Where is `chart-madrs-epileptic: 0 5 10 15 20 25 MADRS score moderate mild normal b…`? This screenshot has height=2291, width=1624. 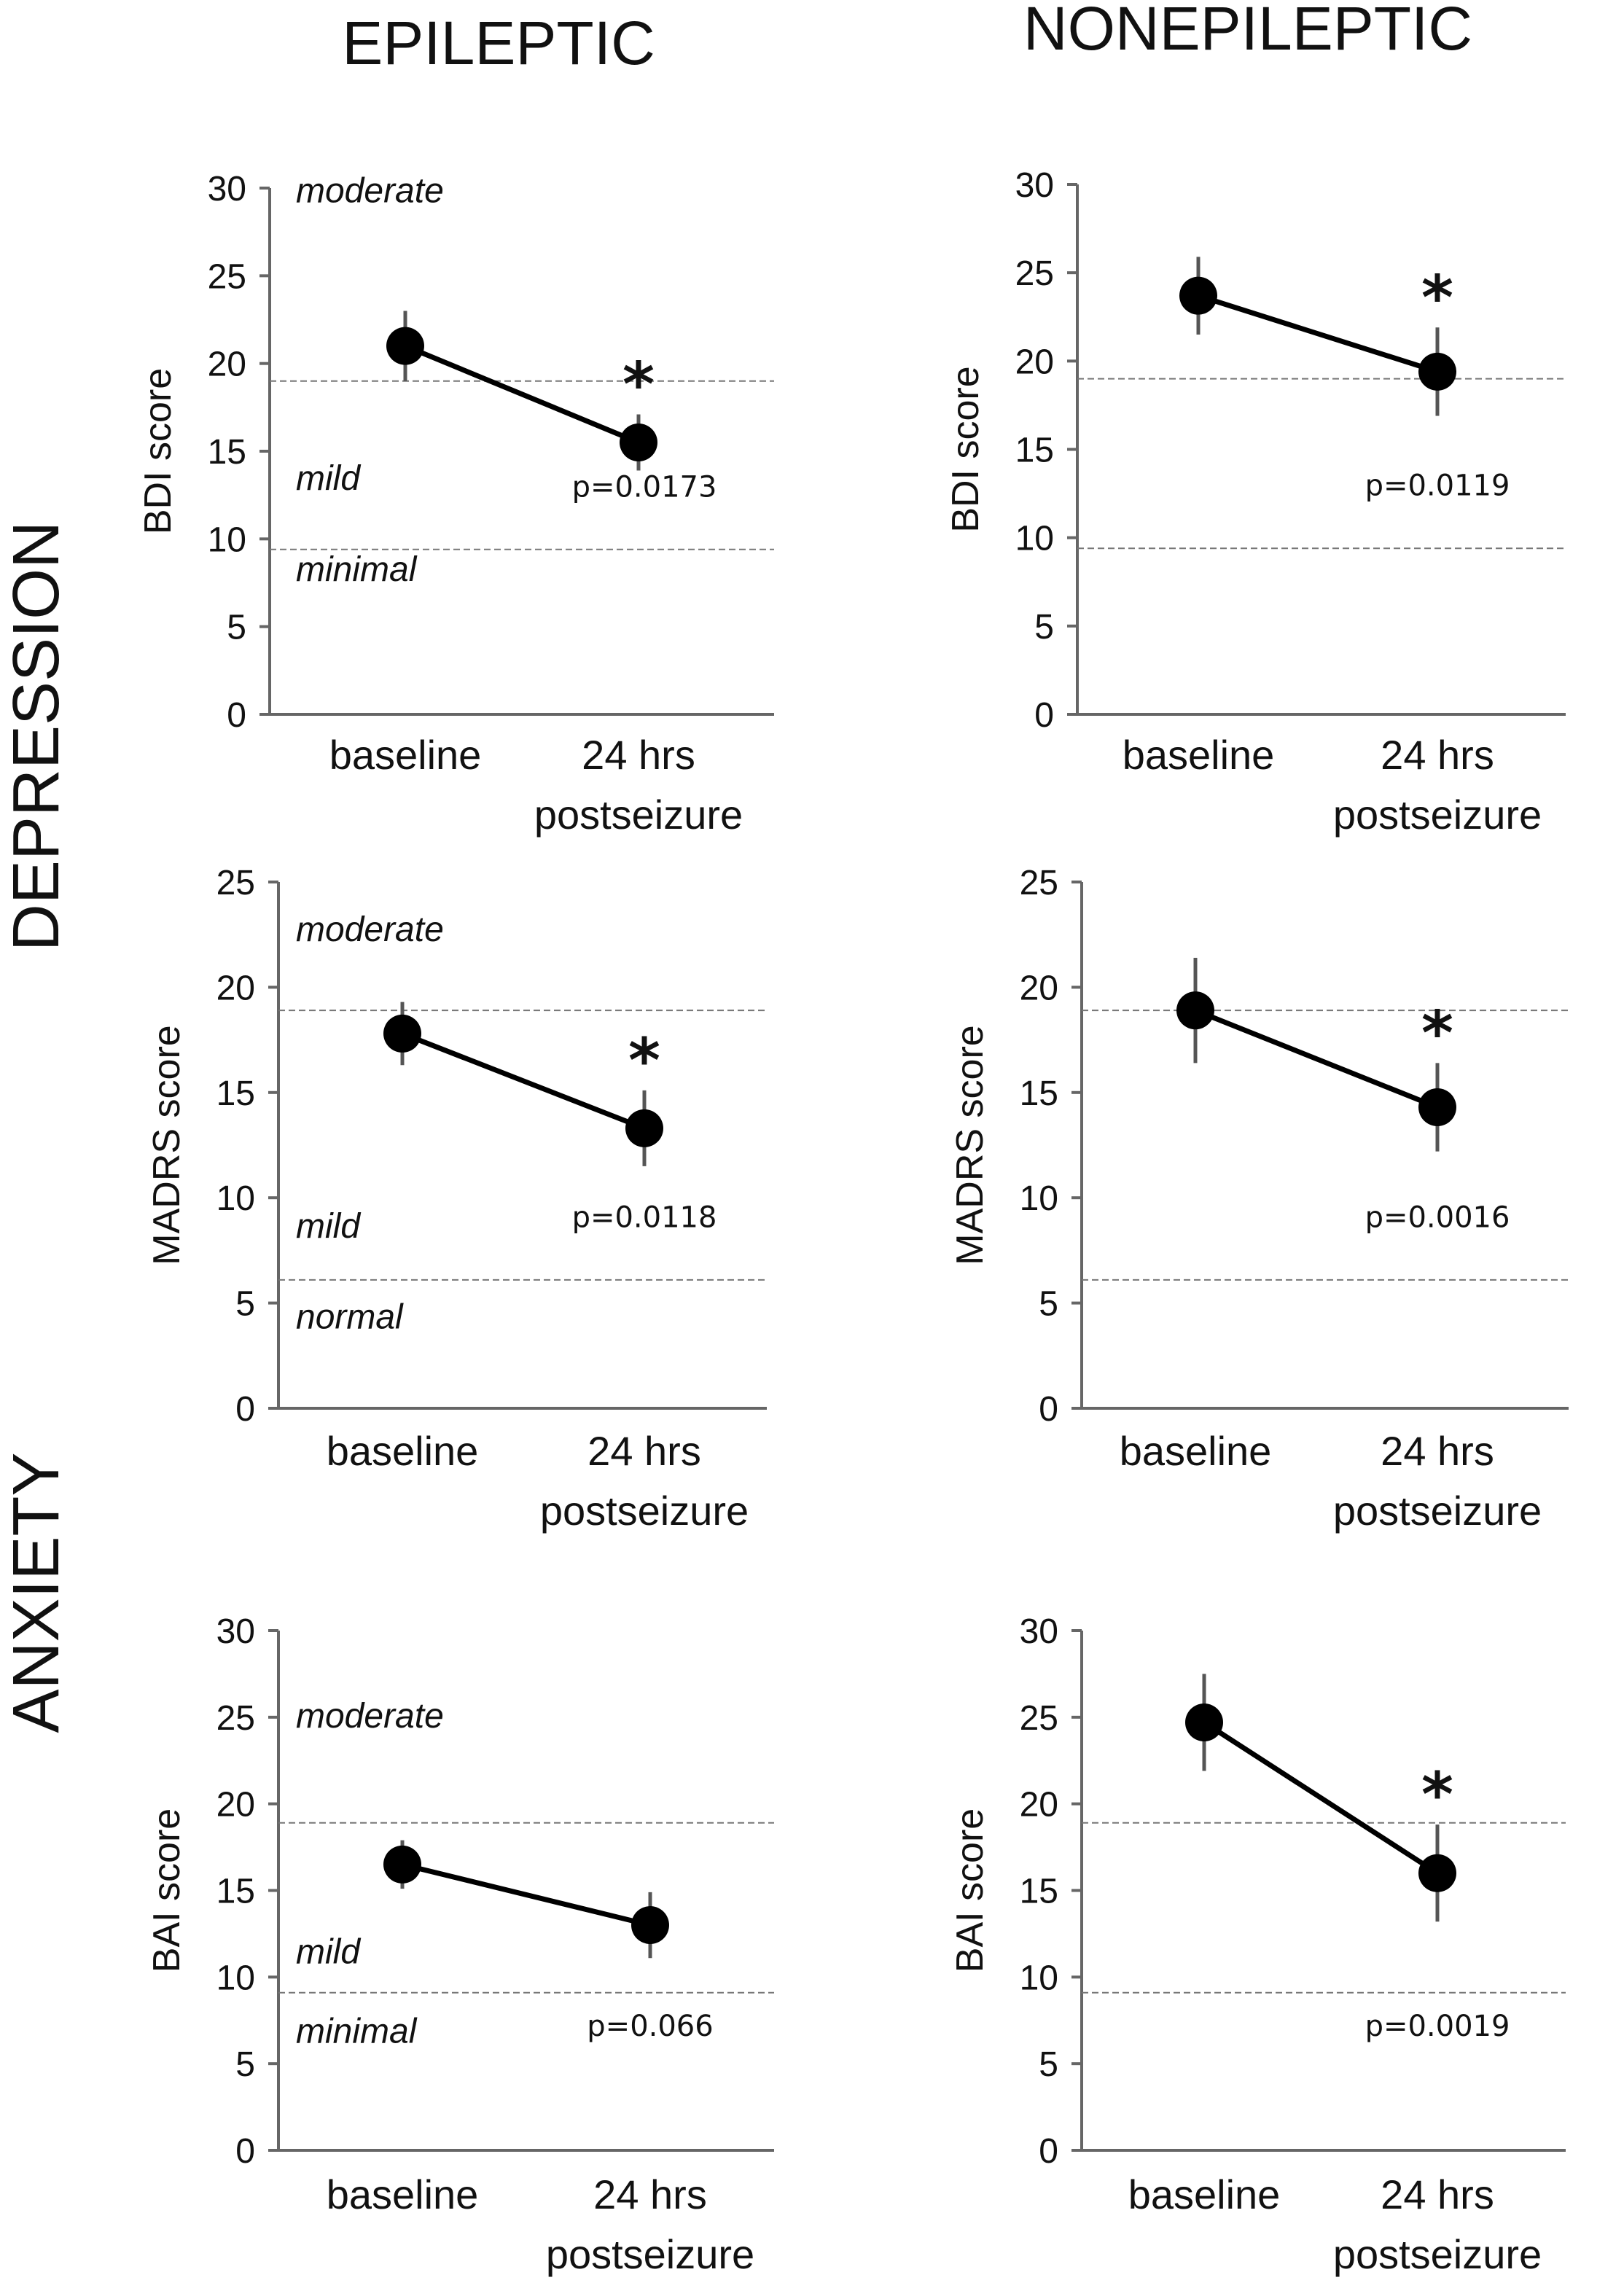
chart-madrs-epileptic: 0 5 10 15 20 25 MADRS score moderate mild normal b… is located at coordinates (456, 1199).